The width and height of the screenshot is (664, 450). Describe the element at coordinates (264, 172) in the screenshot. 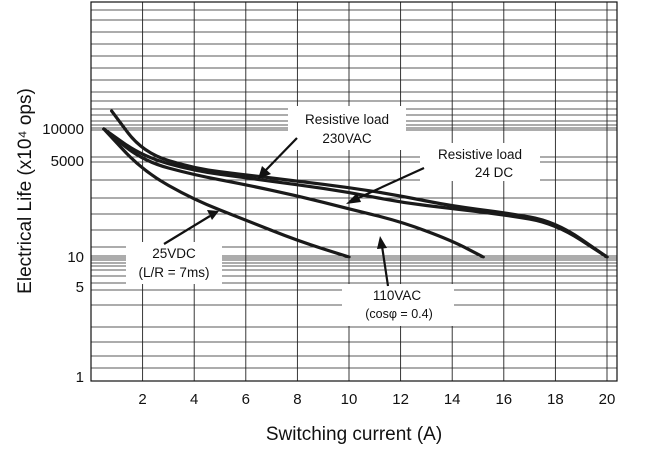

I see `arrow-230vac-head` at that location.